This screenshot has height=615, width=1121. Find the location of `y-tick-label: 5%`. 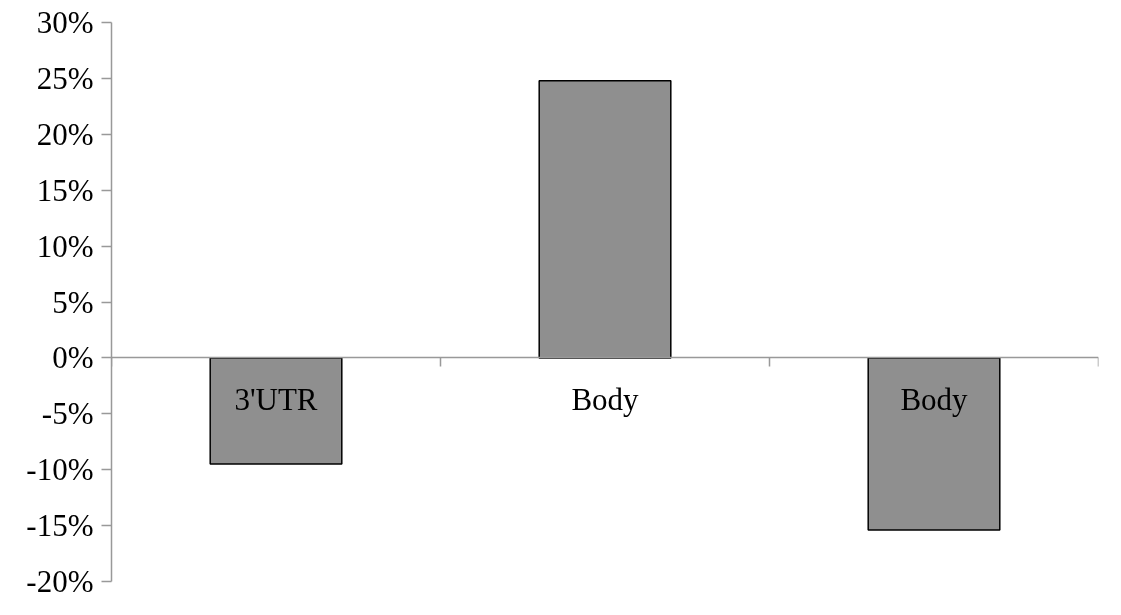

y-tick-label: 5% is located at coordinates (73, 302).